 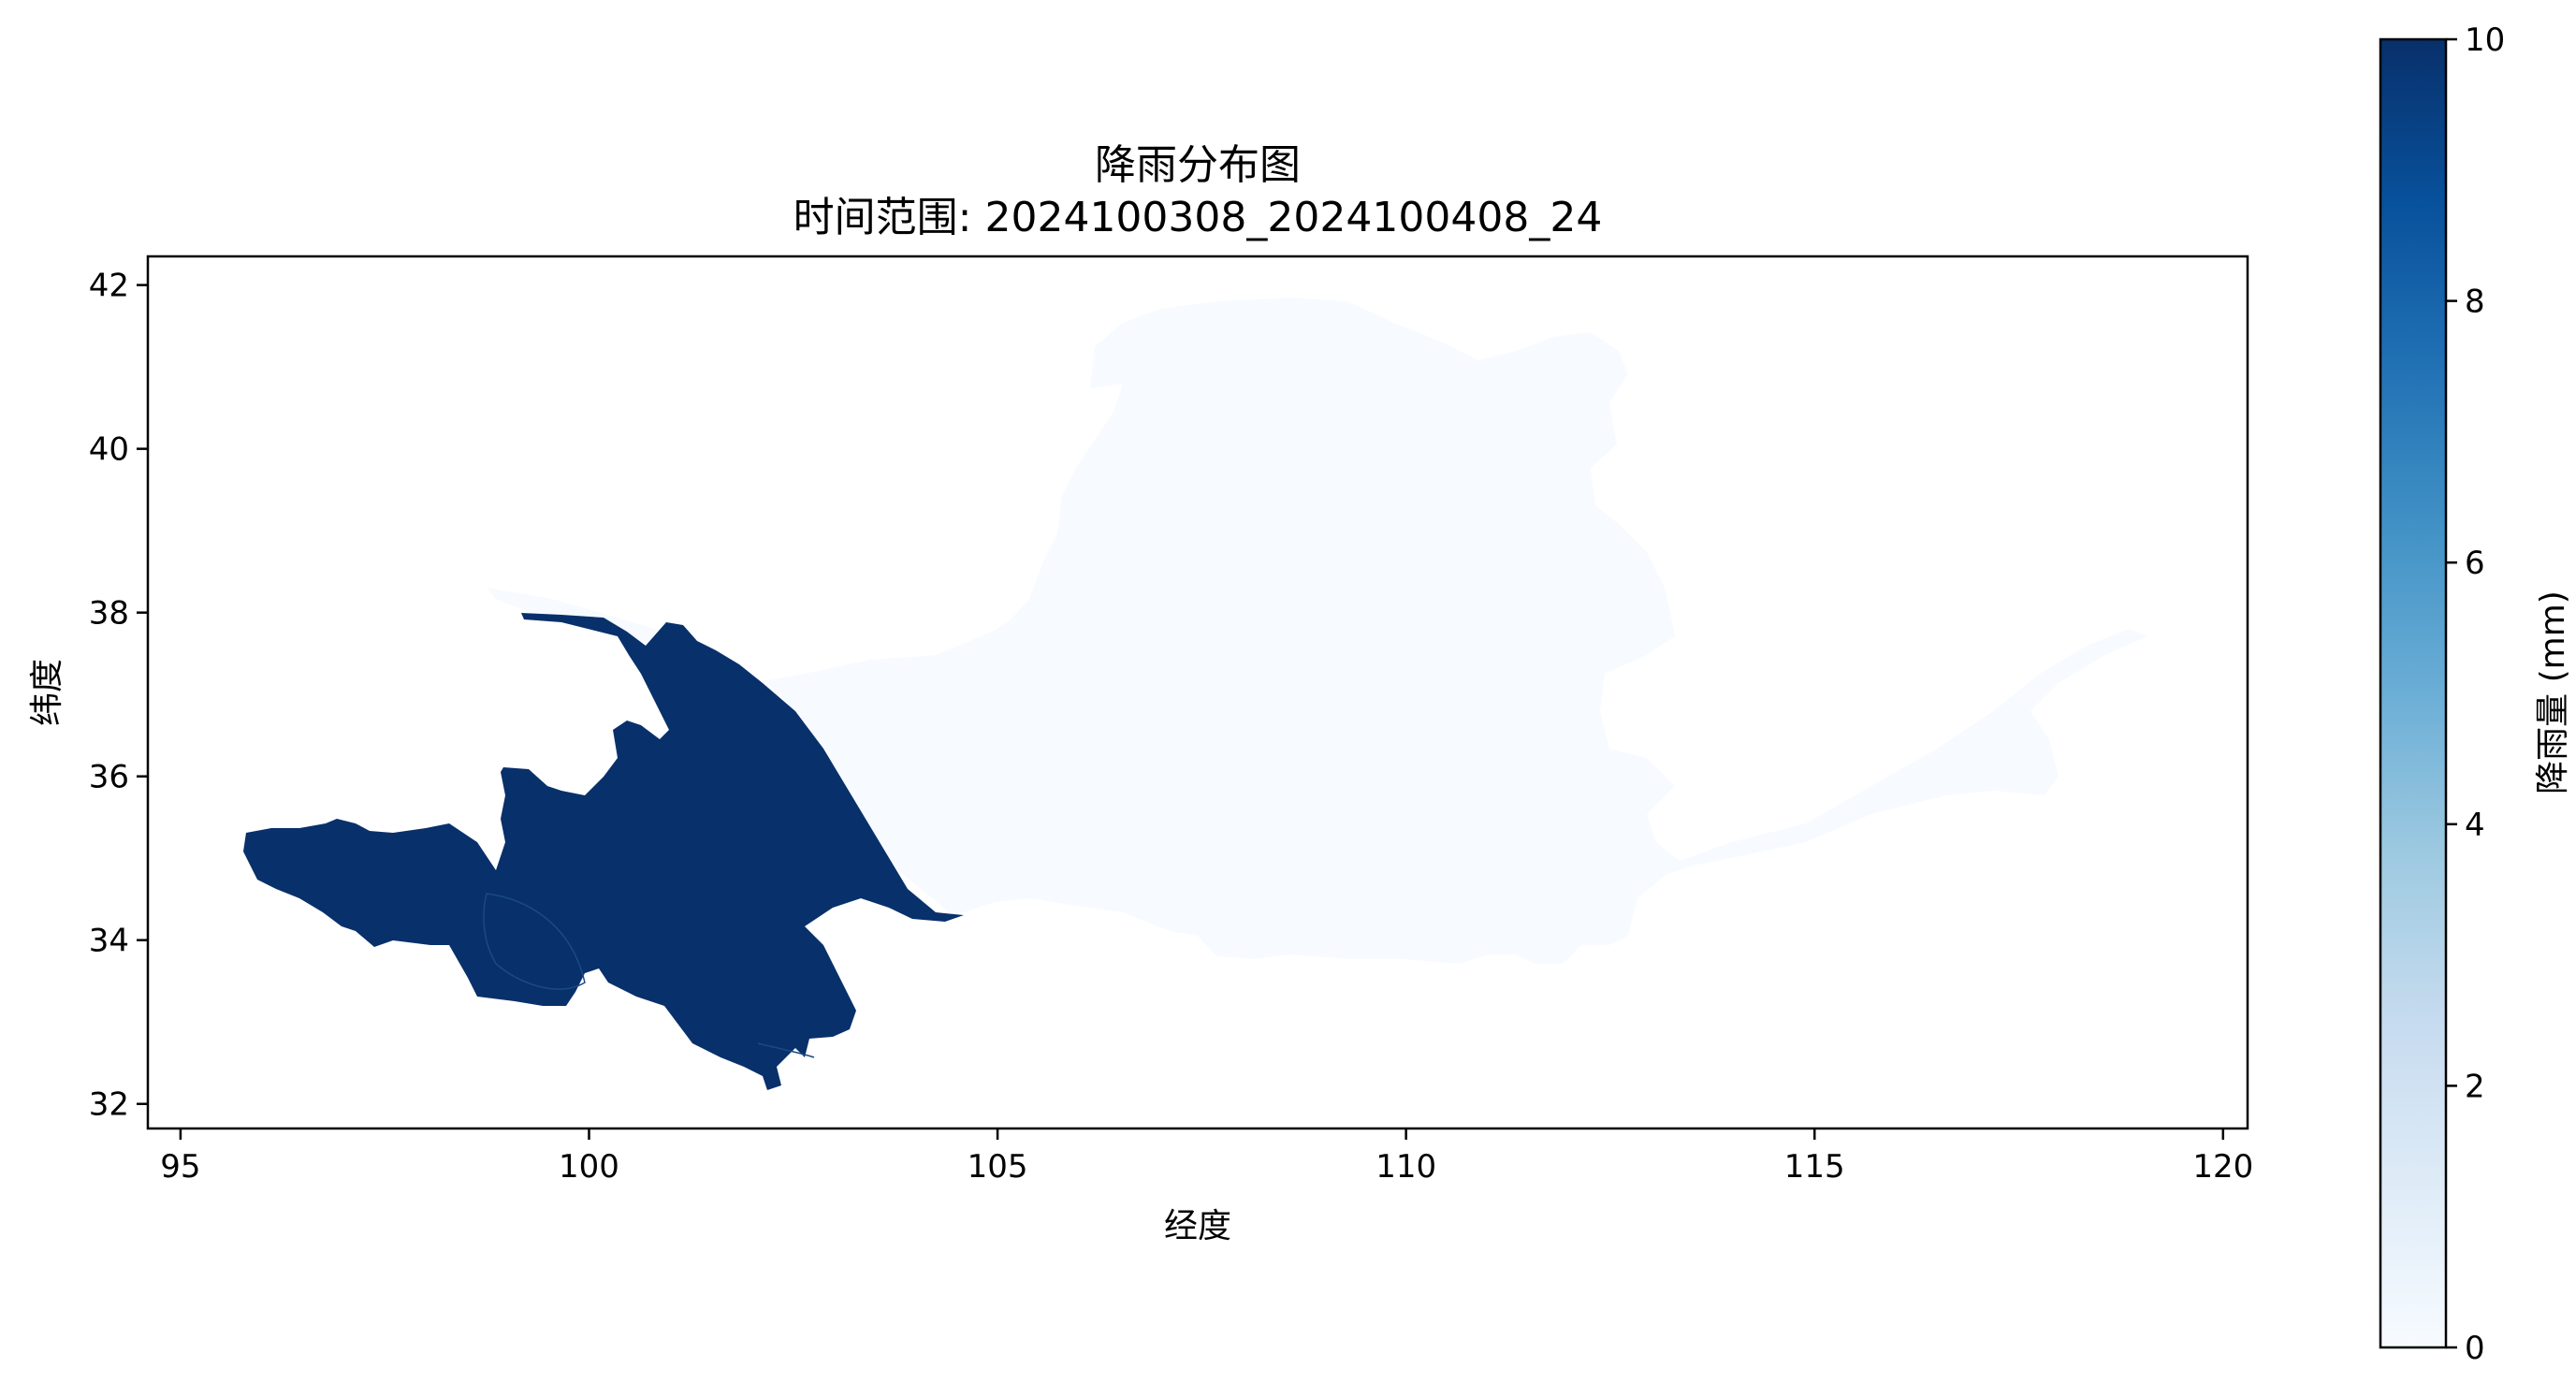 What do you see at coordinates (109, 450) in the screenshot?
I see `y-tick-label: 40` at bounding box center [109, 450].